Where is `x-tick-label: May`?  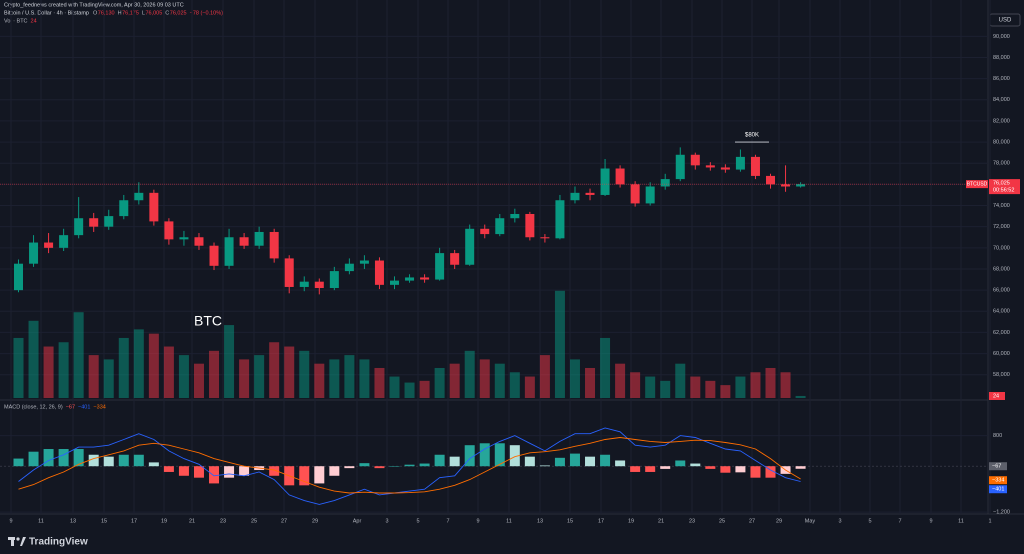 x-tick-label: May is located at coordinates (810, 521).